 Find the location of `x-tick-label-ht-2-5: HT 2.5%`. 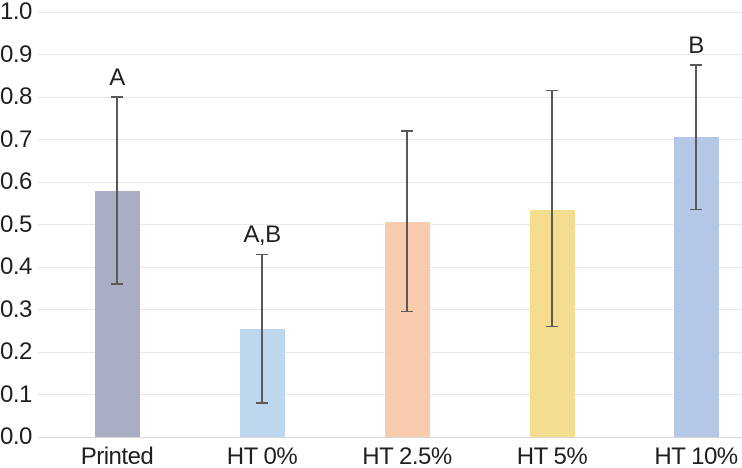

x-tick-label-ht-2-5: HT 2.5% is located at coordinates (407, 455).